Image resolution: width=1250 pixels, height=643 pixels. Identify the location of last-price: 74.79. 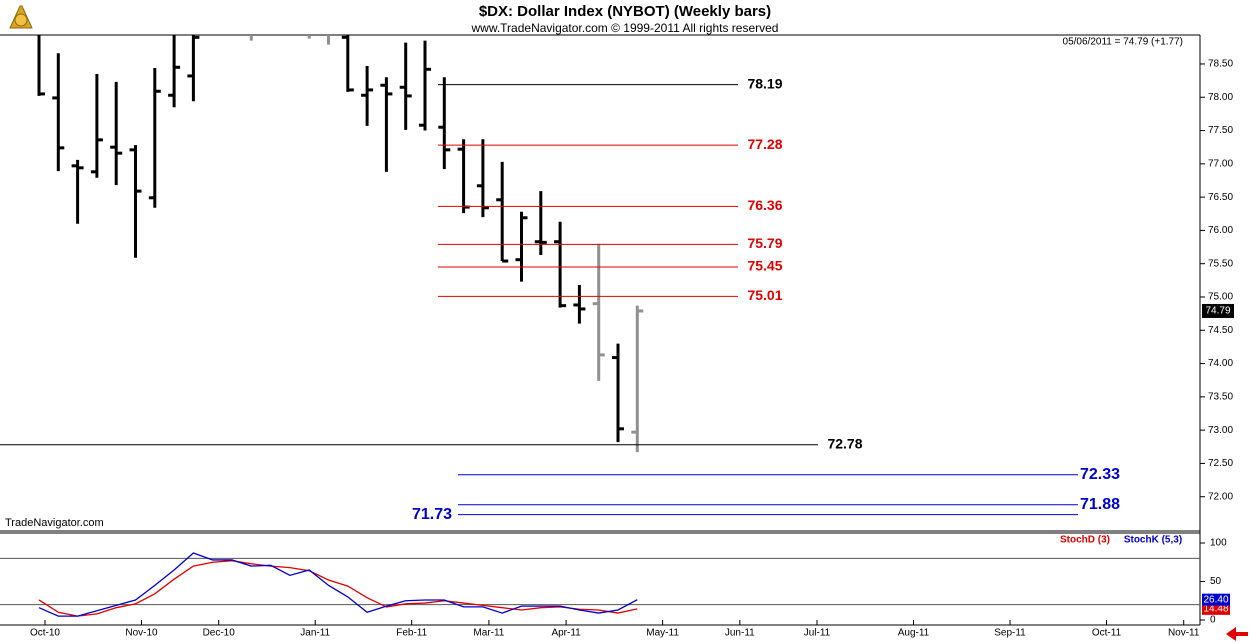
(1217, 311).